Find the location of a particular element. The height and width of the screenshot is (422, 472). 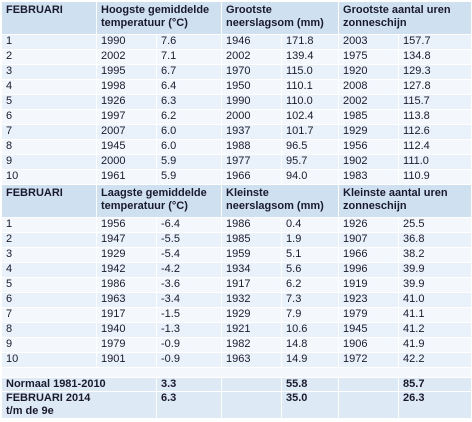

data-row: 4 1942 -4.2 1934 5.6 1996 39.9 is located at coordinates (236, 270).